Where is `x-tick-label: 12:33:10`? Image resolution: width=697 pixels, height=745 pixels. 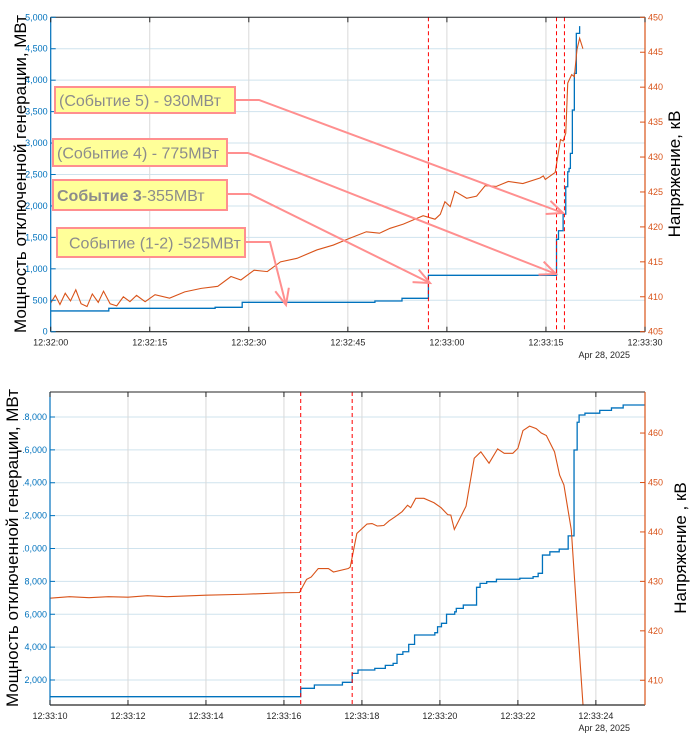 x-tick-label: 12:33:10 is located at coordinates (49, 716).